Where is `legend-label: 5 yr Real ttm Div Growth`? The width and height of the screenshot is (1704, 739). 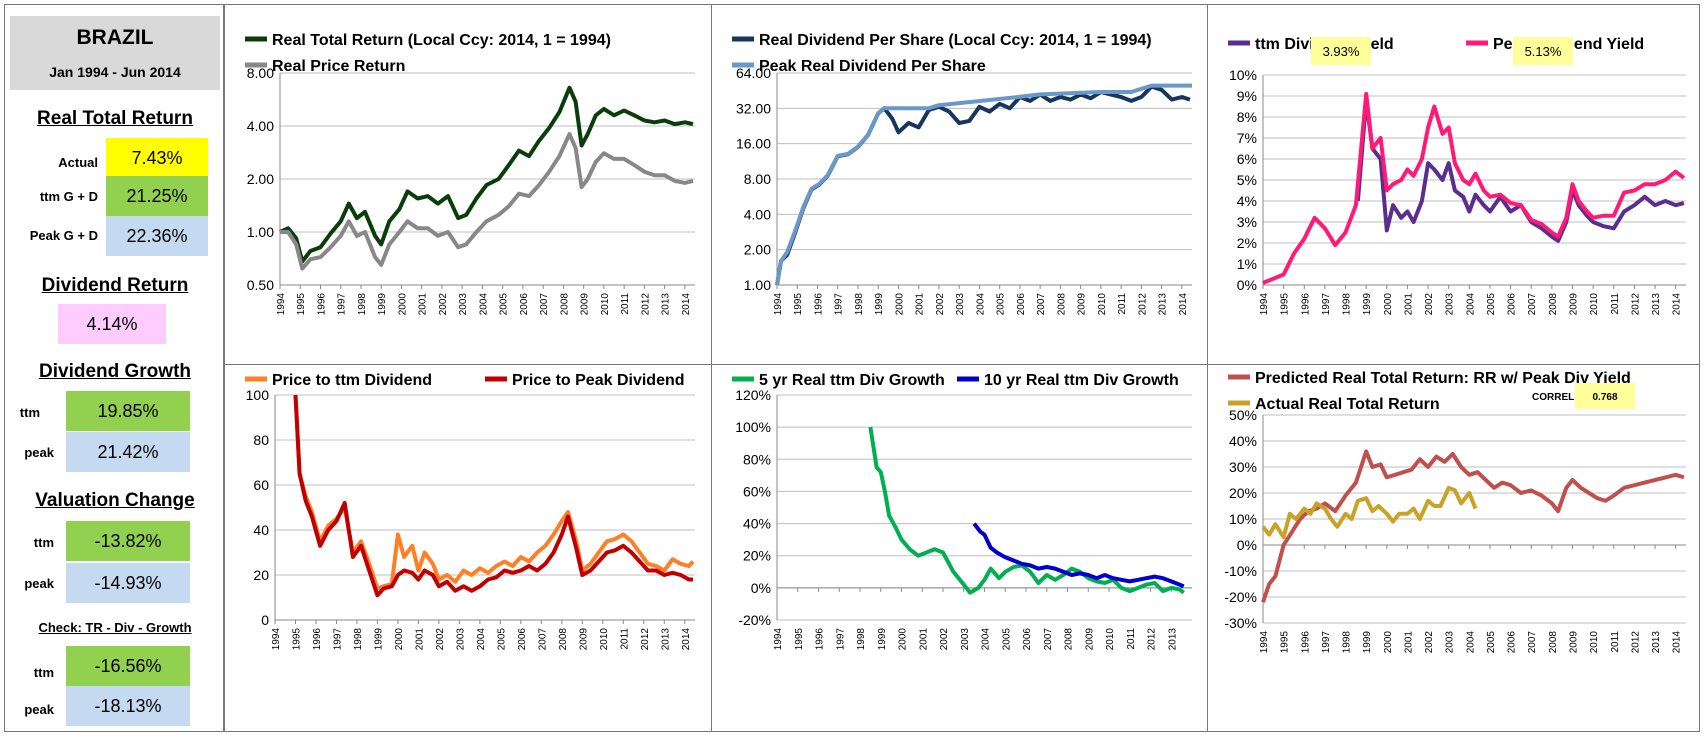 legend-label: 5 yr Real ttm Div Growth is located at coordinates (852, 380).